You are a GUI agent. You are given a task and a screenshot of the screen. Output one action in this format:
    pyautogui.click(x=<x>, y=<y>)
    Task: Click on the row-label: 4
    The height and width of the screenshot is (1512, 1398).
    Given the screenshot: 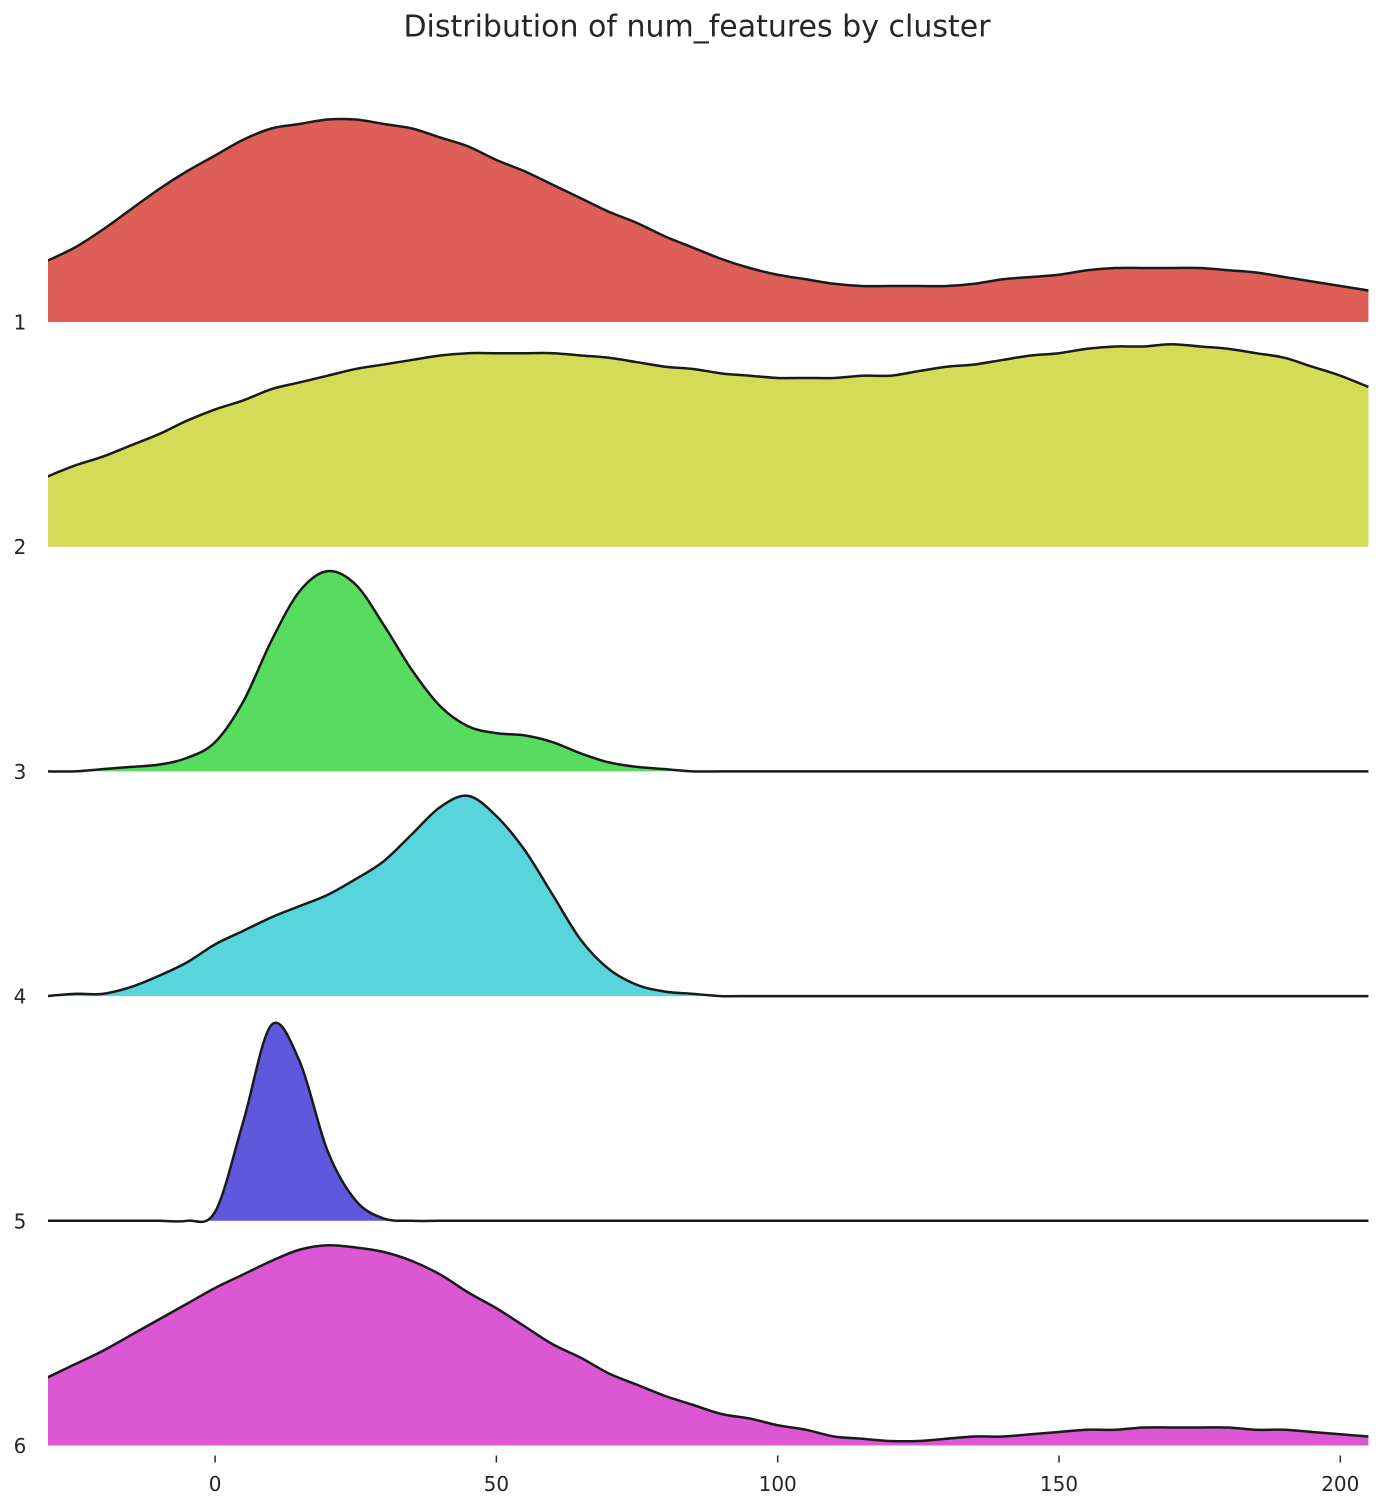 What is the action you would take?
    pyautogui.click(x=20, y=997)
    